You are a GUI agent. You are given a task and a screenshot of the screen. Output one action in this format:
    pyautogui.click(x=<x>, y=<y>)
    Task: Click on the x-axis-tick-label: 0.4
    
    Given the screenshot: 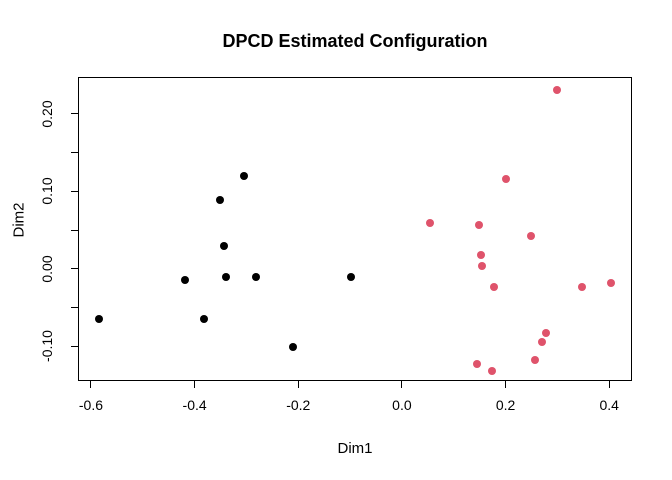 What is the action you would take?
    pyautogui.click(x=609, y=405)
    